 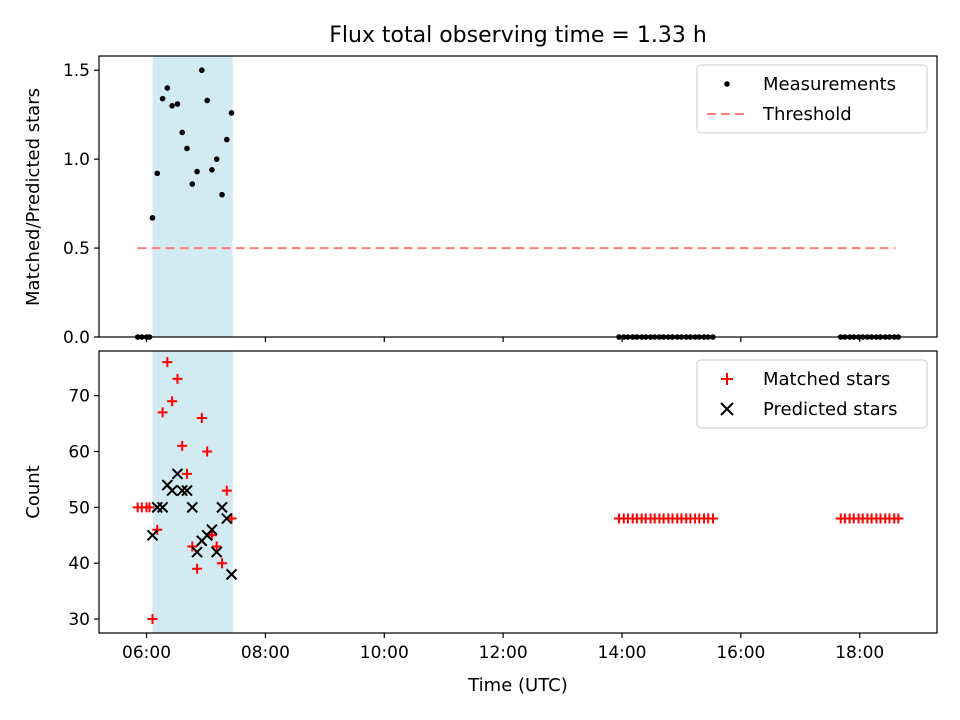 I want to click on bottom-y-axis-label: Count, so click(x=33, y=491).